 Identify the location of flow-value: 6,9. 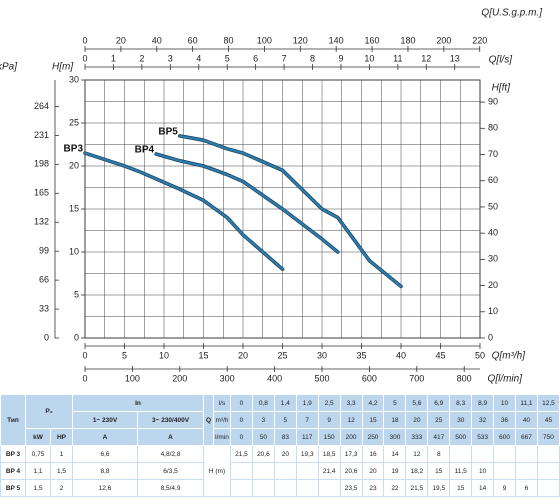
(439, 403).